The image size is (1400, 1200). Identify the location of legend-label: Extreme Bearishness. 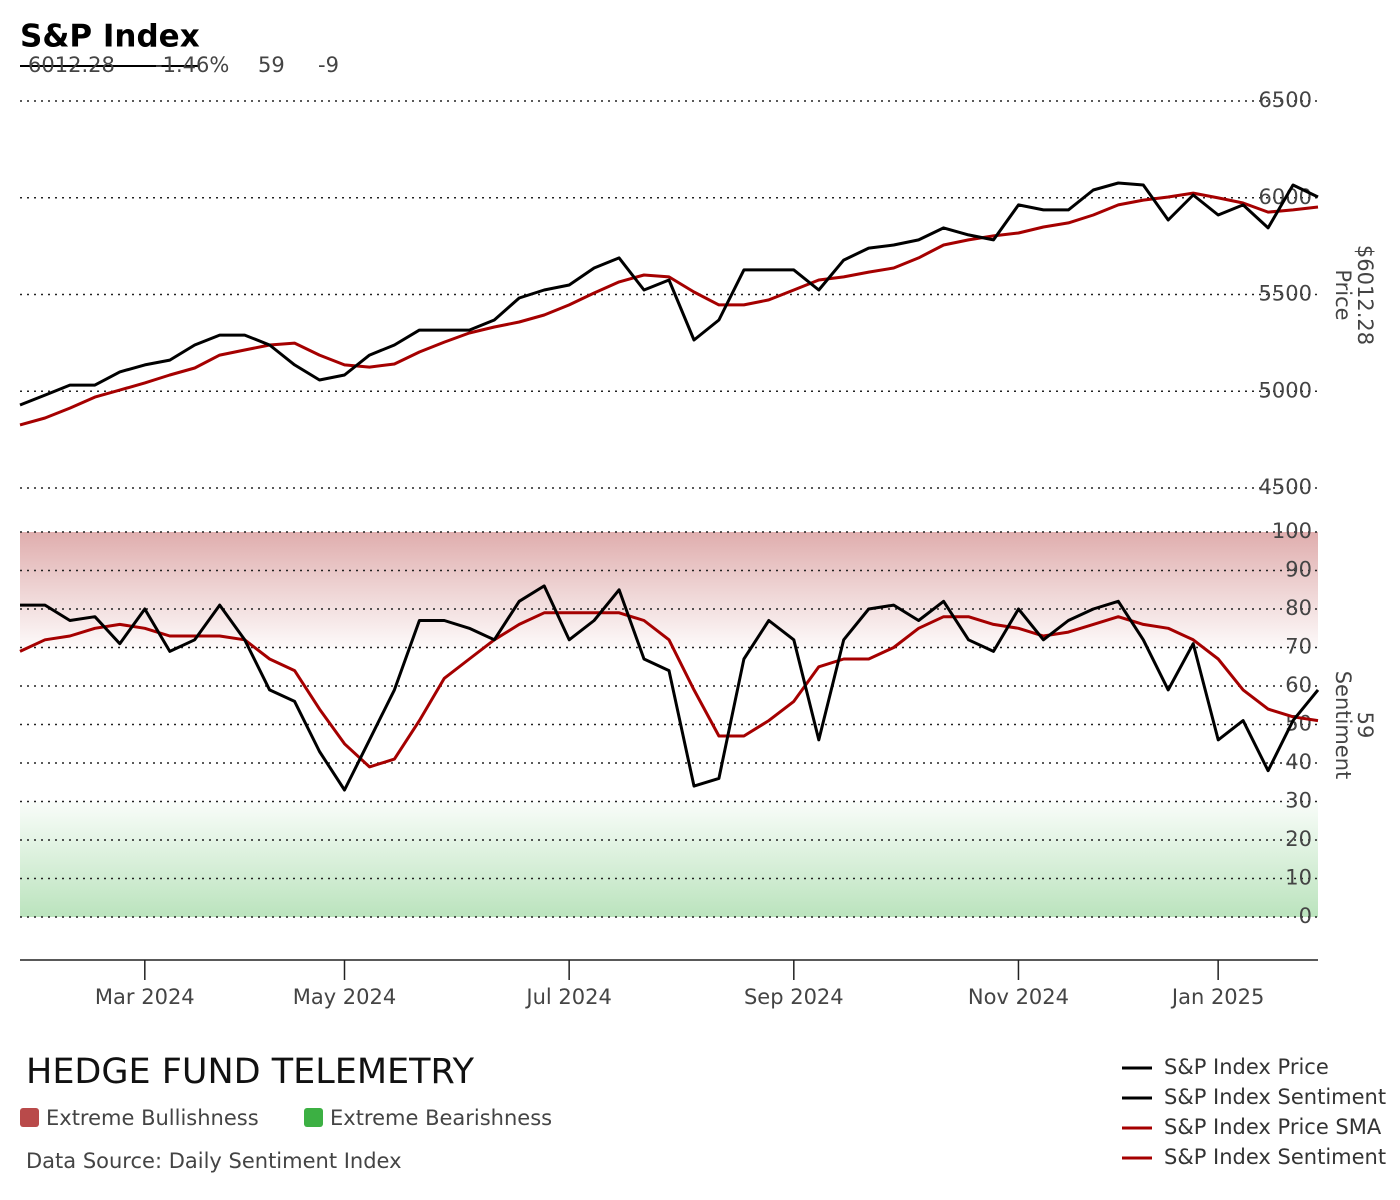
(441, 1118).